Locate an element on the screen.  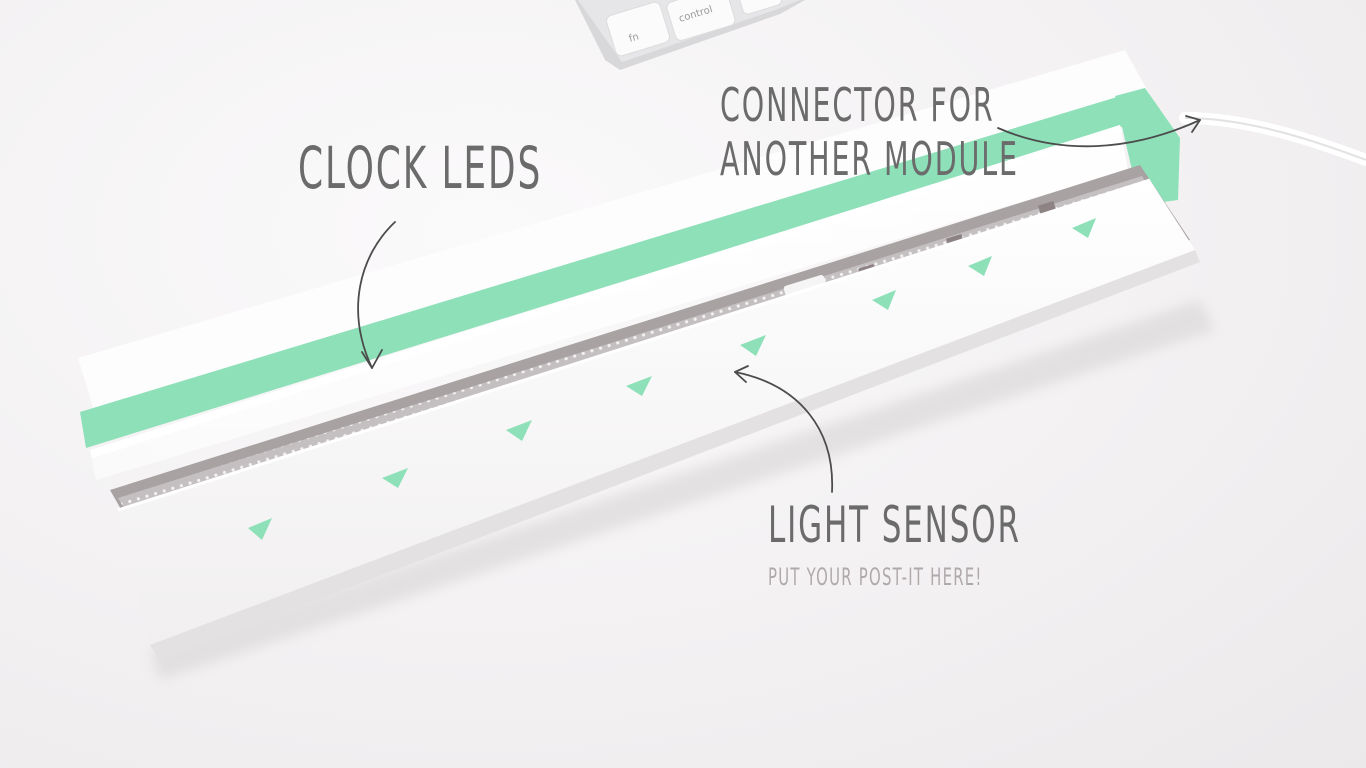
connector-label-line1: CONNECTOR FOR is located at coordinates (857, 105).